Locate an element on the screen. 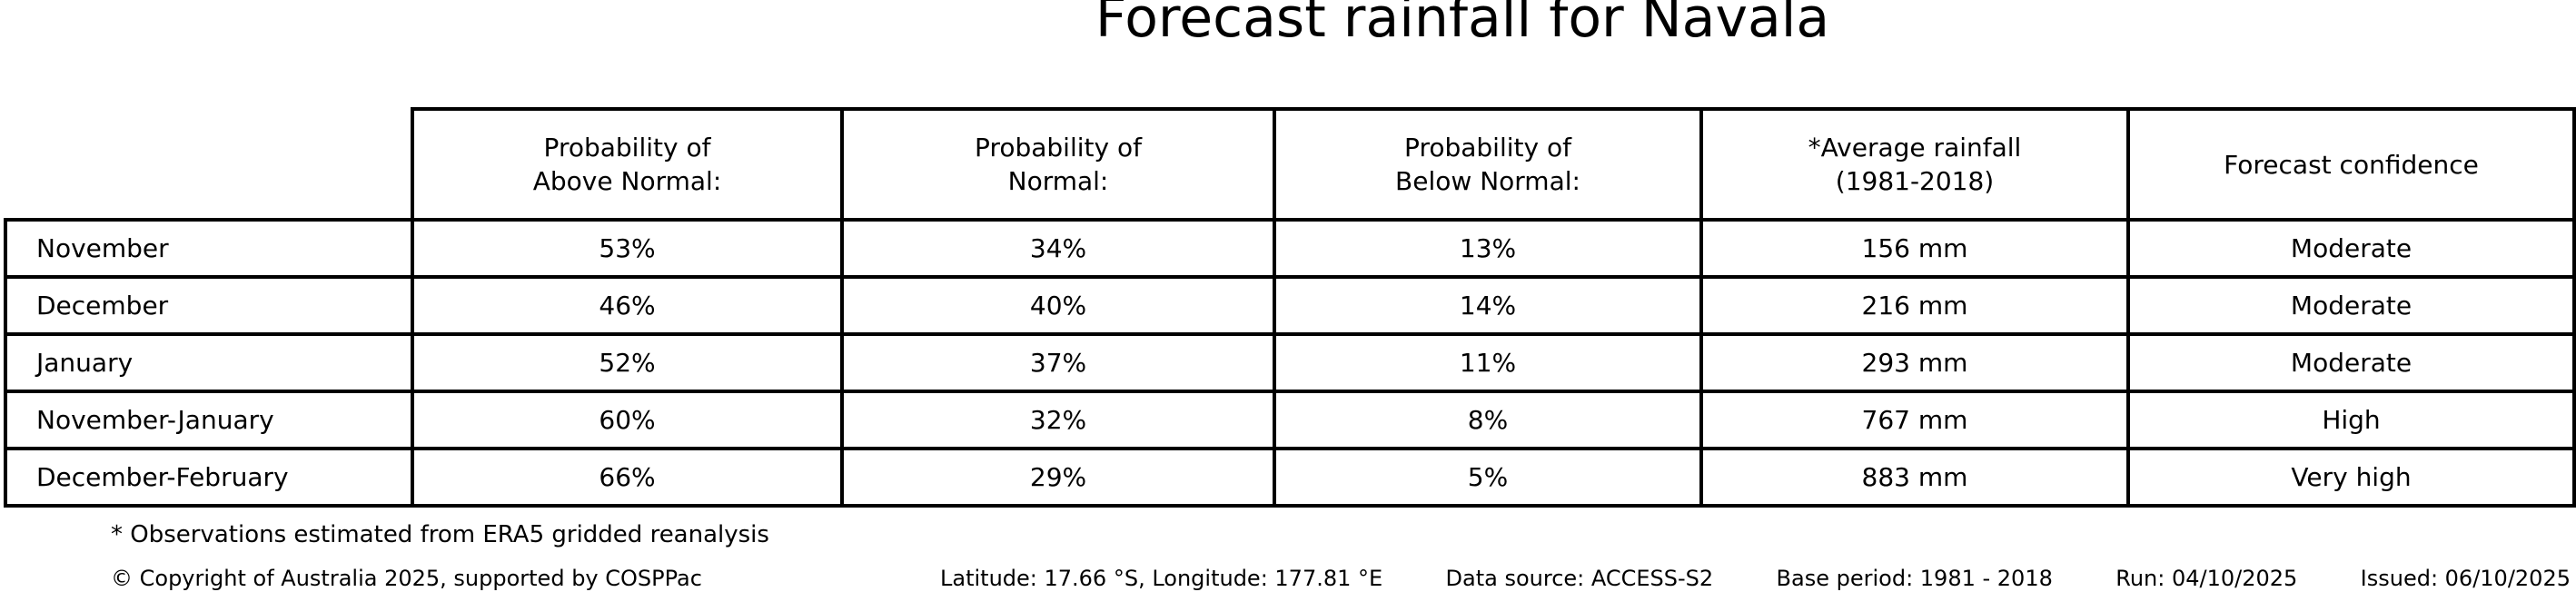 The height and width of the screenshot is (592, 2576). month-cell: December is located at coordinates (209, 305).